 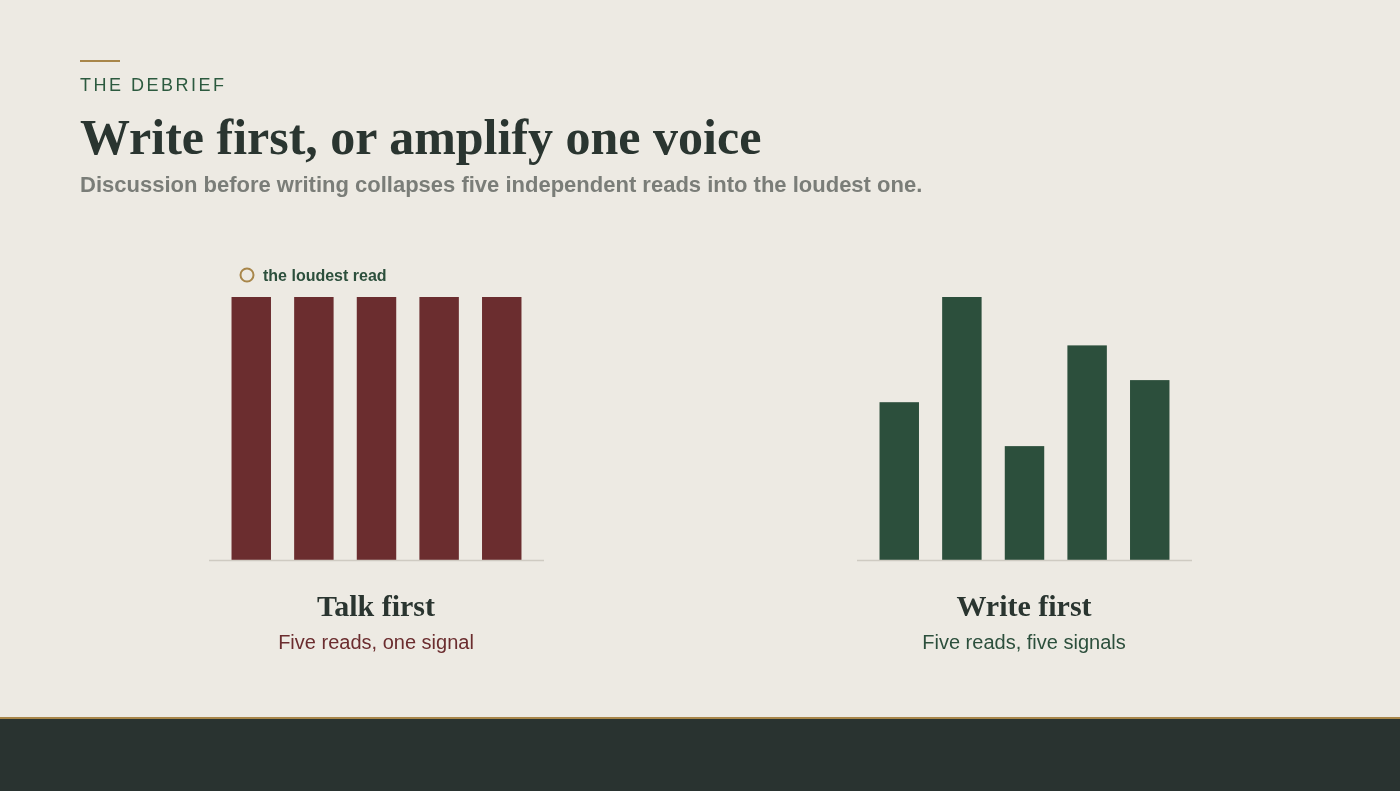 What do you see at coordinates (376, 642) in the screenshot?
I see `text: Five reads, one signal` at bounding box center [376, 642].